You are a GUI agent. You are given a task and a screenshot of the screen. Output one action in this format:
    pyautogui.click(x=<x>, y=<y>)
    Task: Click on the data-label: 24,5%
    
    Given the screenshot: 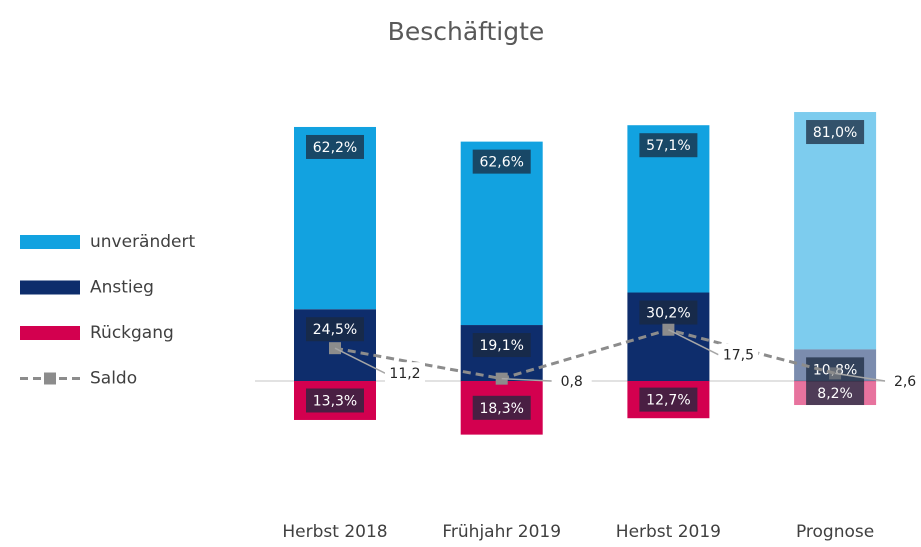 What is the action you would take?
    pyautogui.click(x=335, y=330)
    